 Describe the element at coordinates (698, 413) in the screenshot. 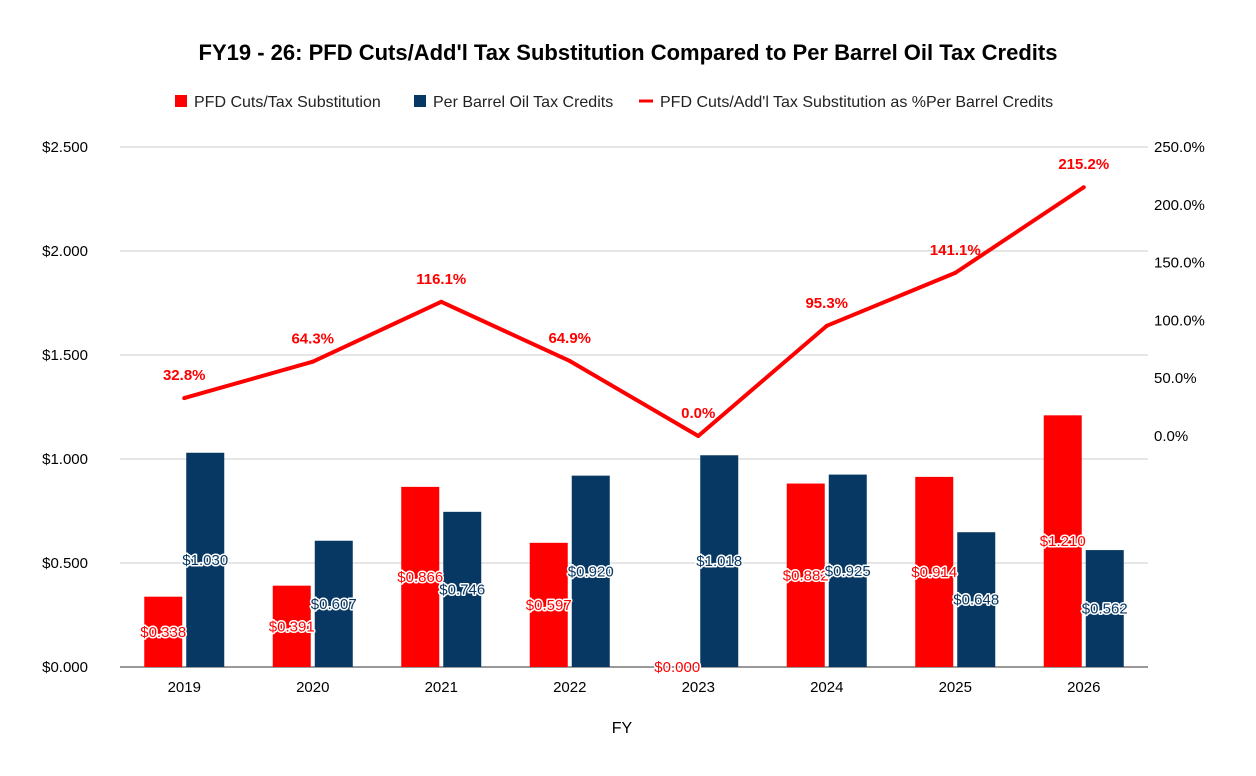

I see `line-data-label: 0.0%` at that location.